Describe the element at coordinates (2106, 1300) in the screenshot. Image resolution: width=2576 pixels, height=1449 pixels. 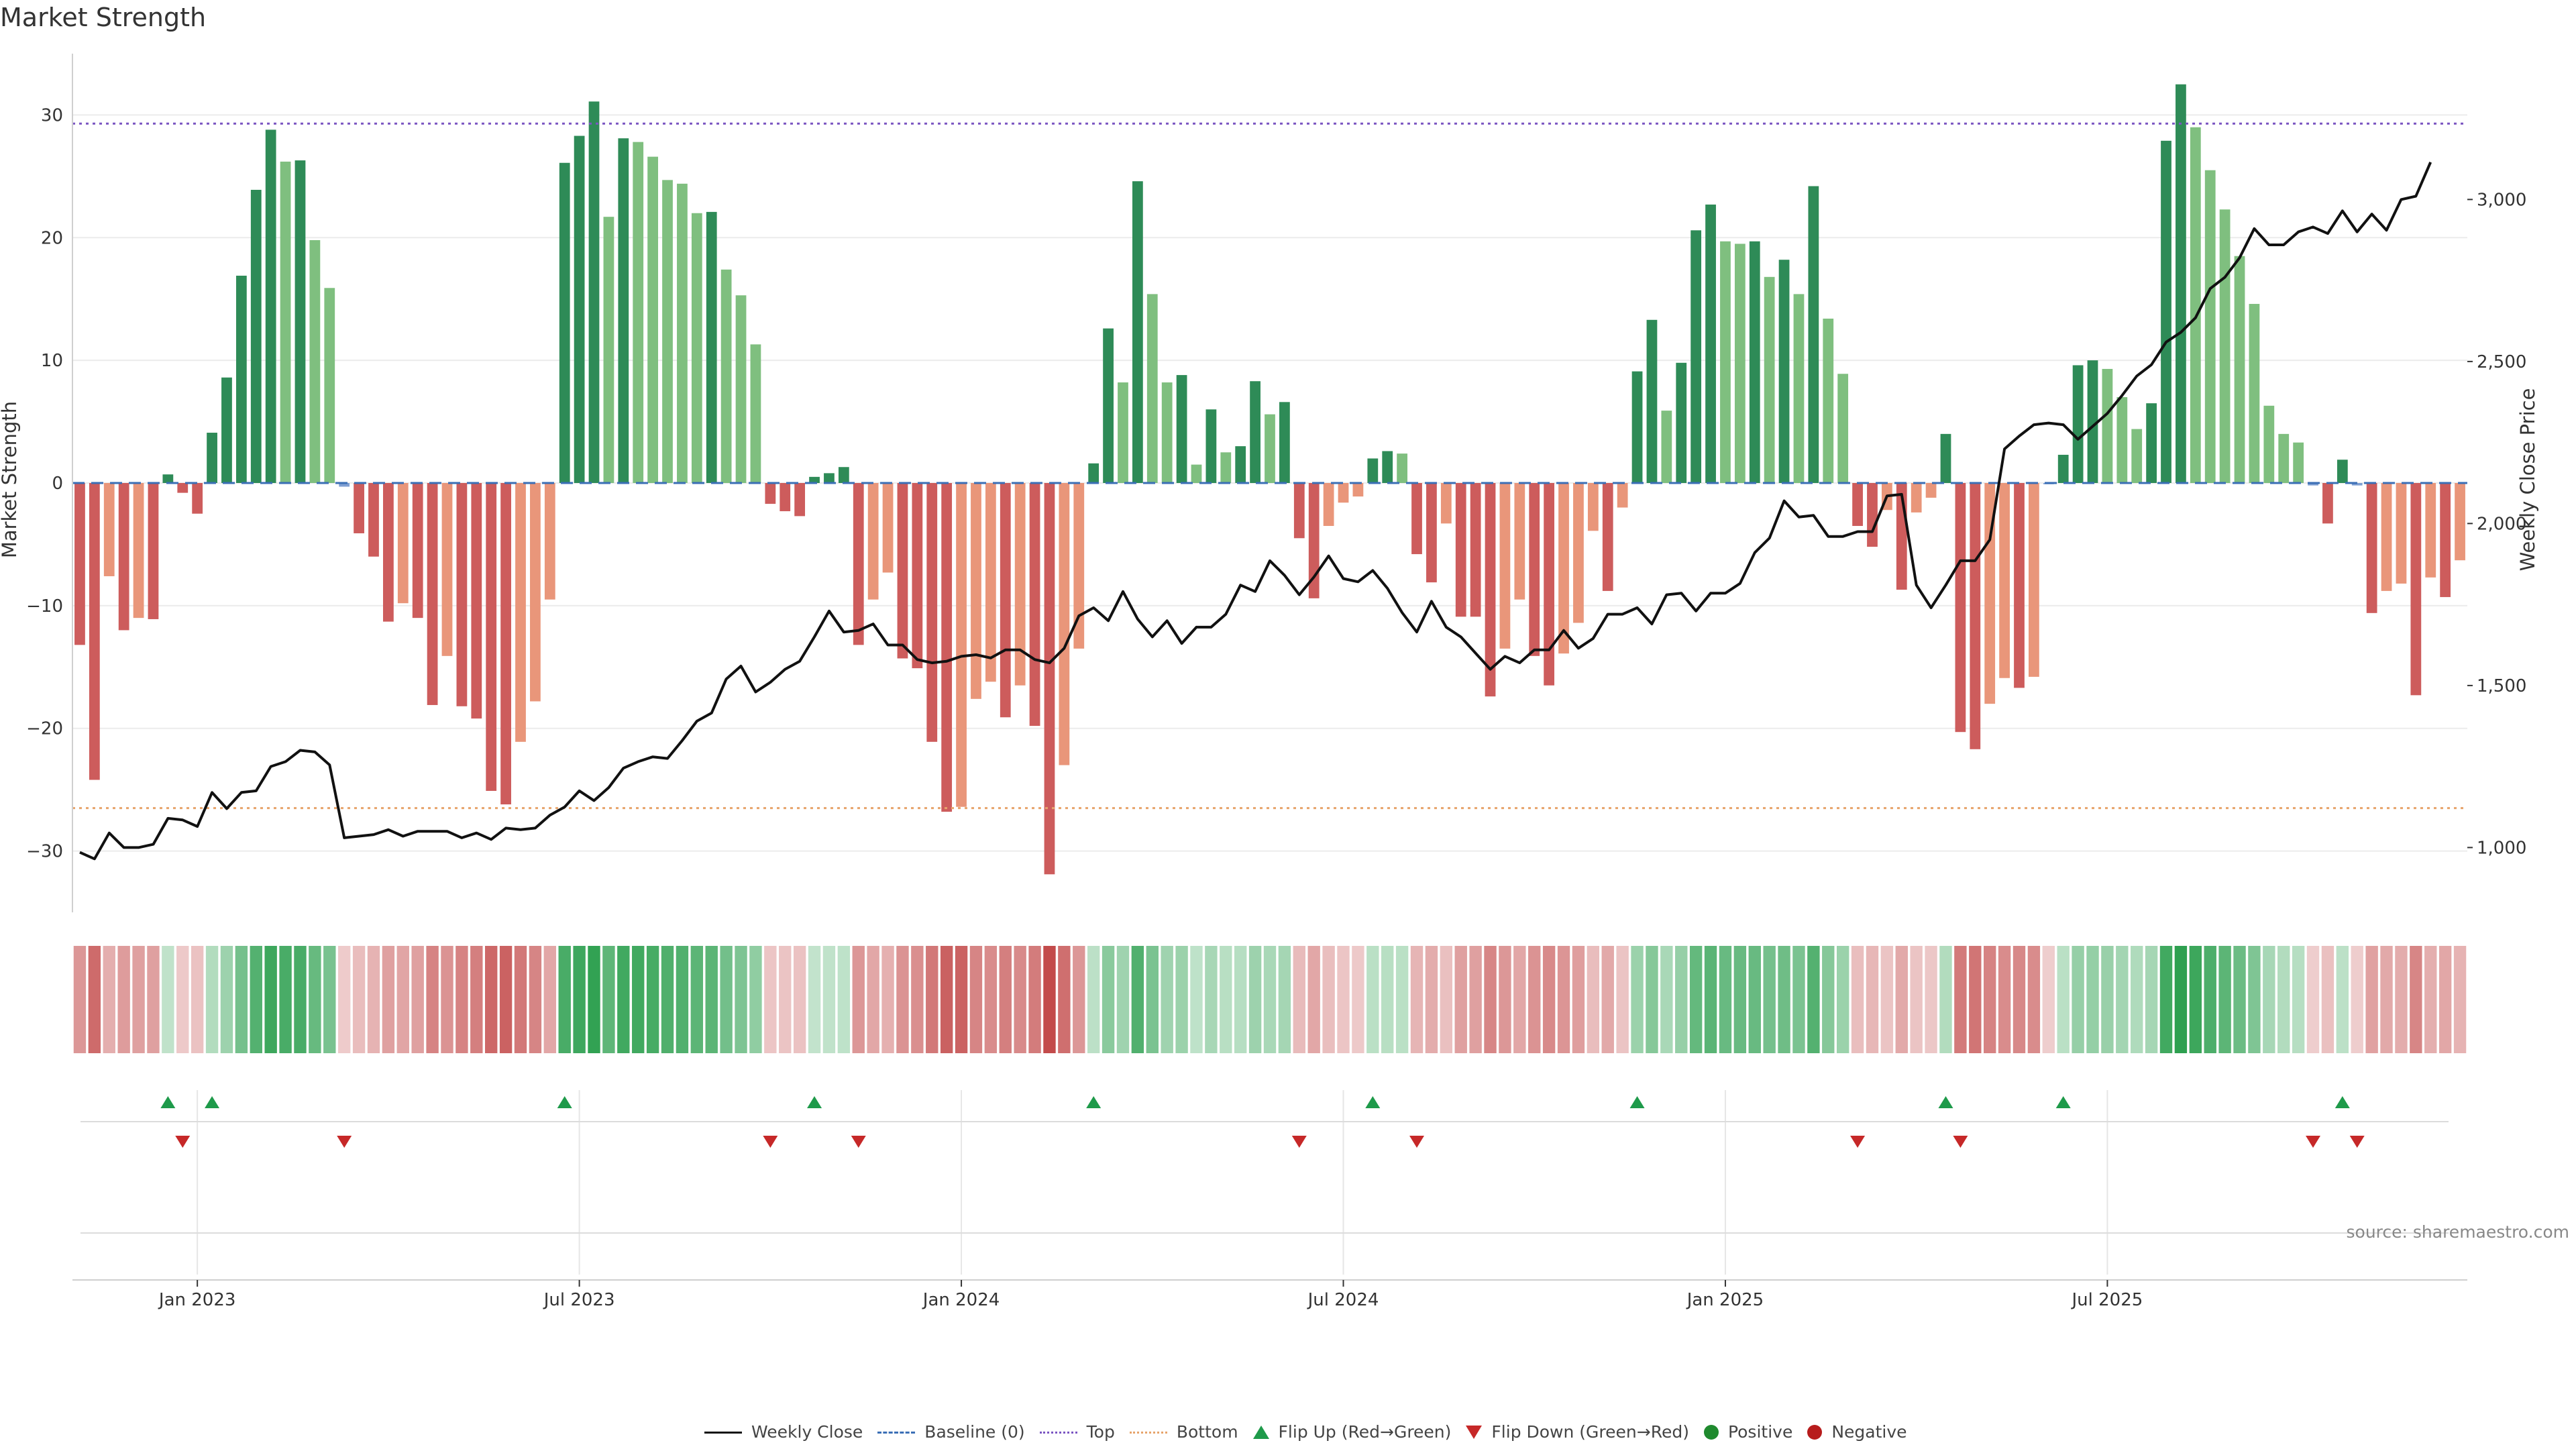
I see `x-tick-label: Jul 2025` at that location.